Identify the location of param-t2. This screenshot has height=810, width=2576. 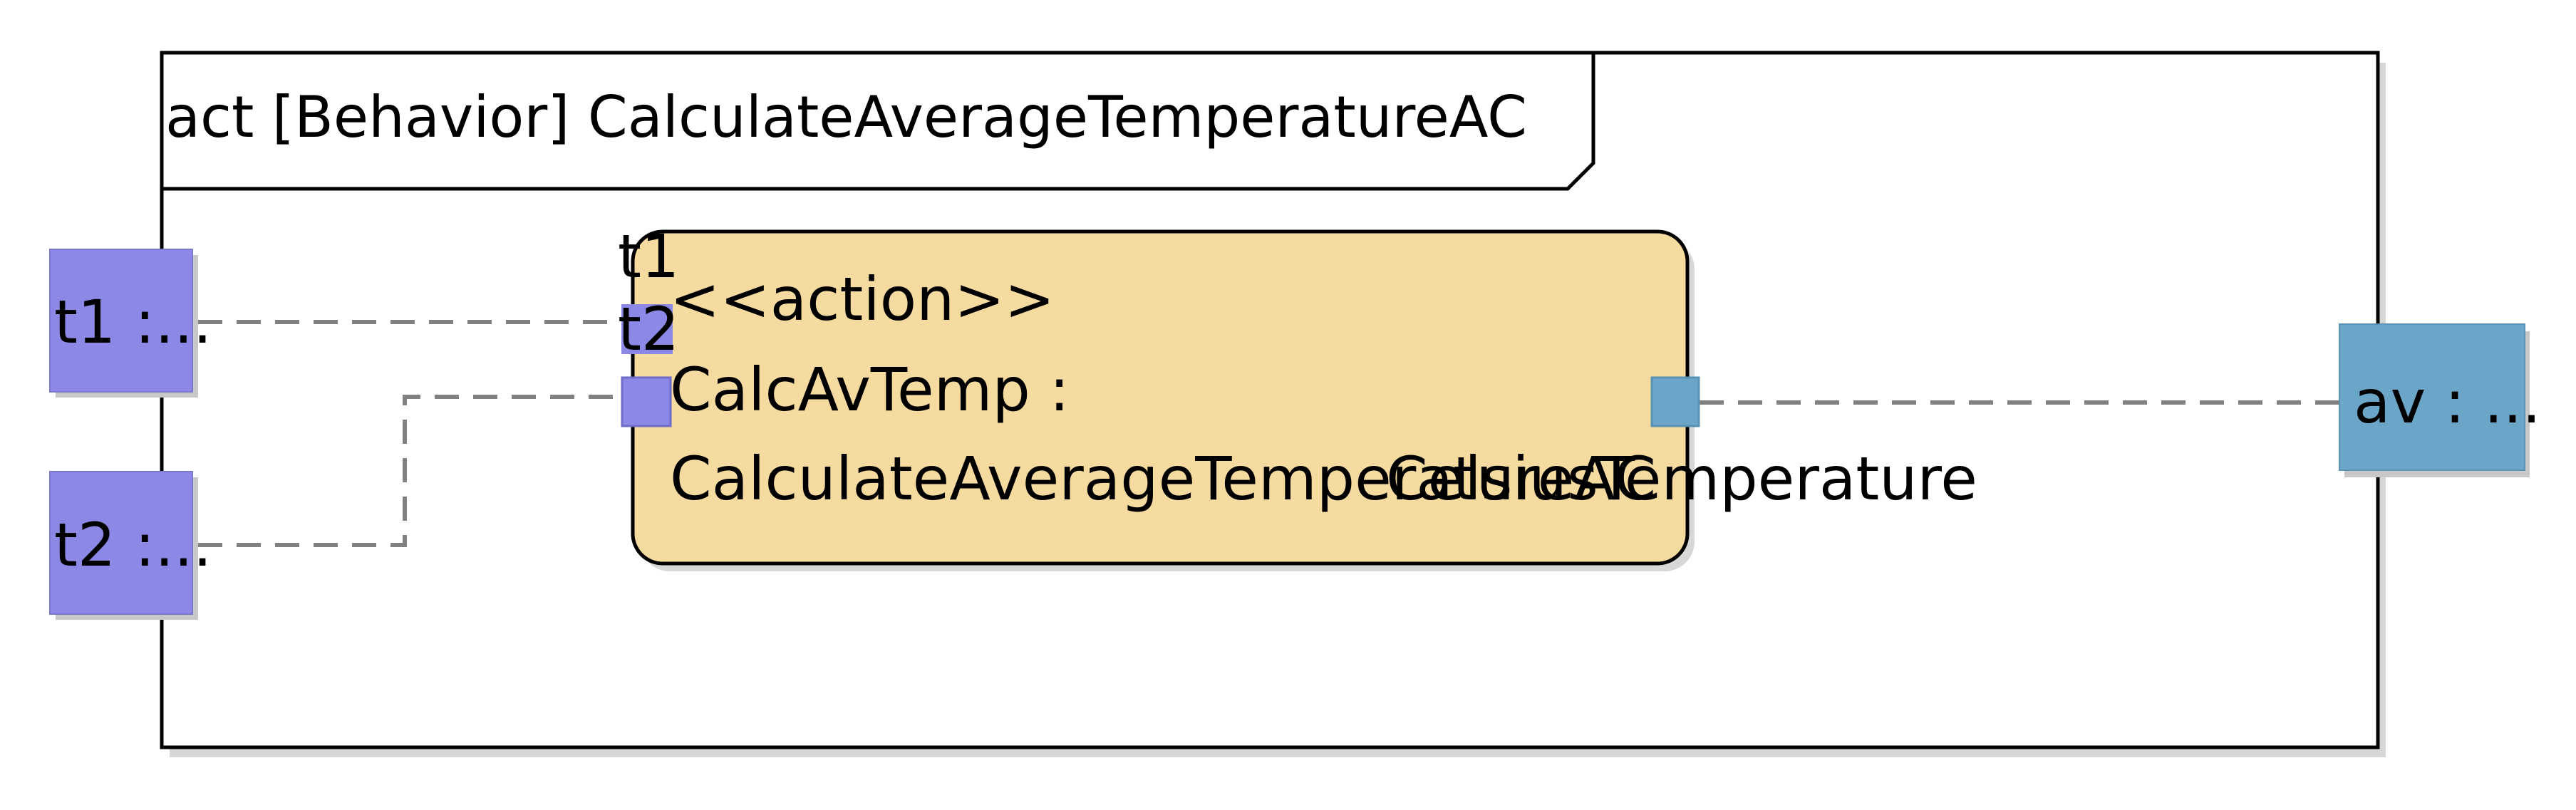
(121, 543).